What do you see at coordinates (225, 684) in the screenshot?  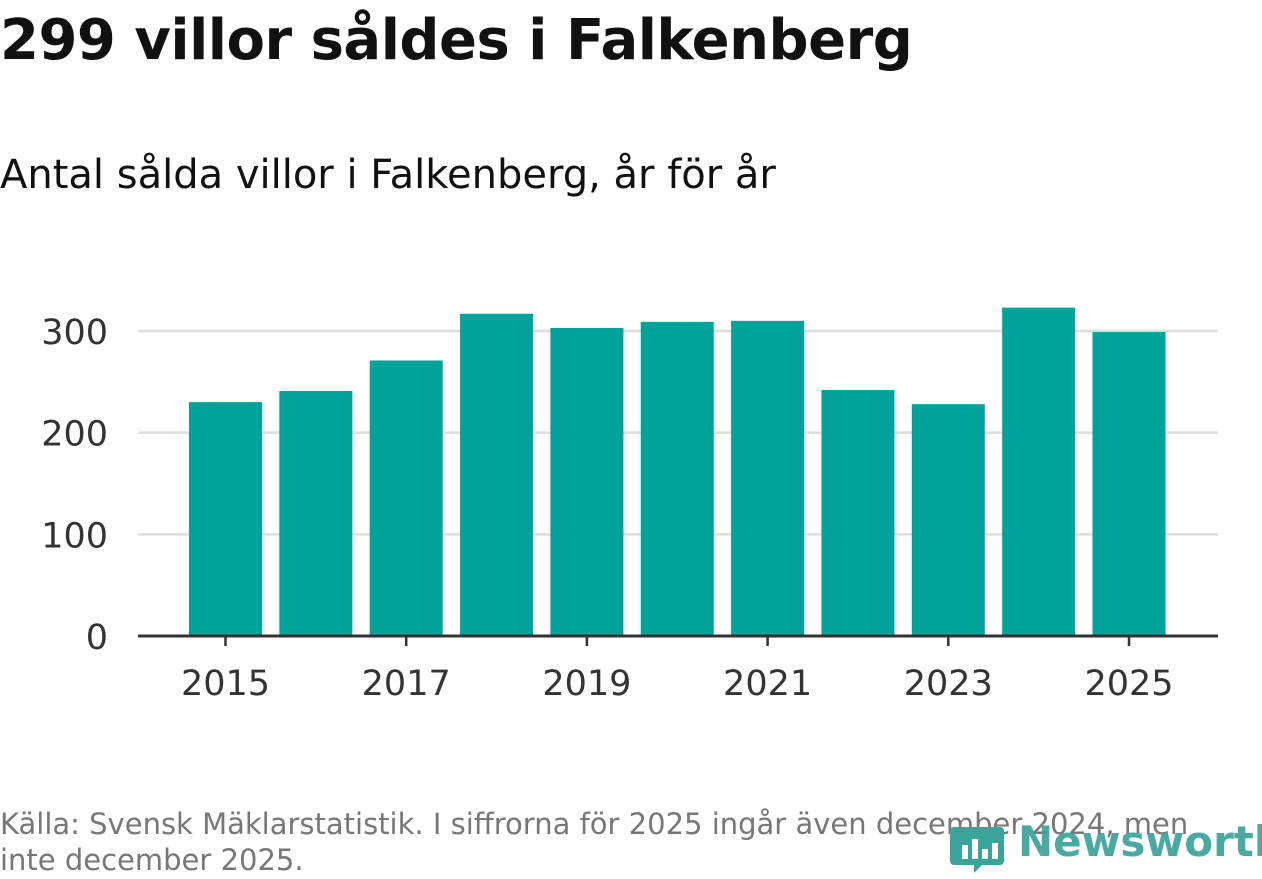 I see `x-tick-label: 2015` at bounding box center [225, 684].